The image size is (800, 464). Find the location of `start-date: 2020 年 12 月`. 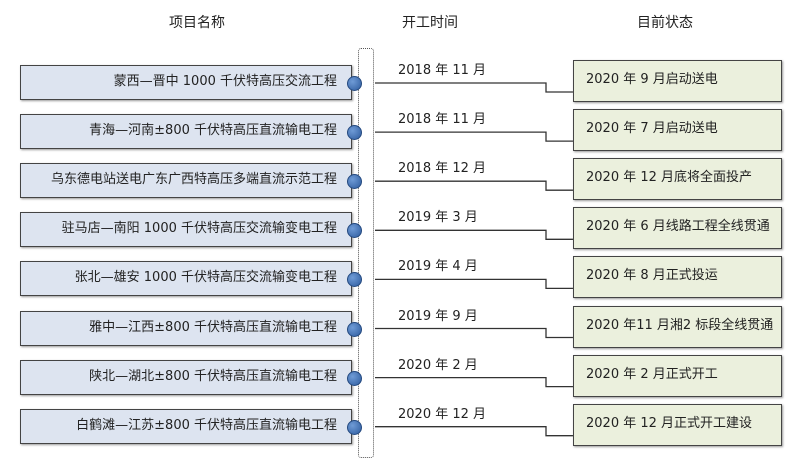

start-date: 2020 年 12 月 is located at coordinates (442, 414).